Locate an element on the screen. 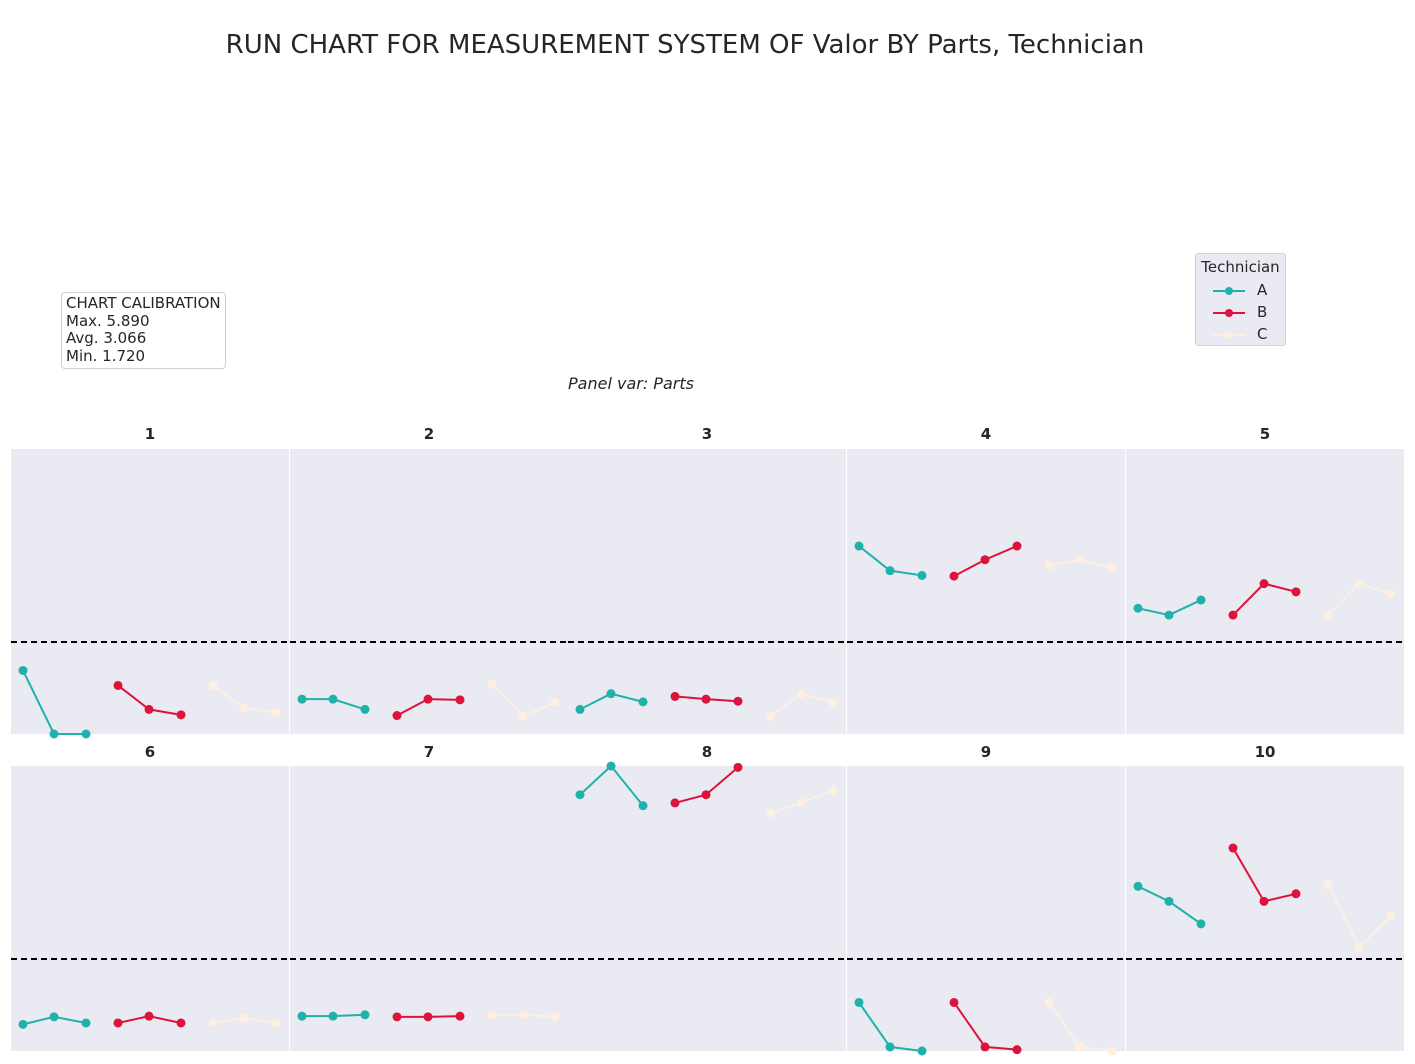 The width and height of the screenshot is (1415, 1064). panel-var-label: Panel var: Parts is located at coordinates (631, 383).